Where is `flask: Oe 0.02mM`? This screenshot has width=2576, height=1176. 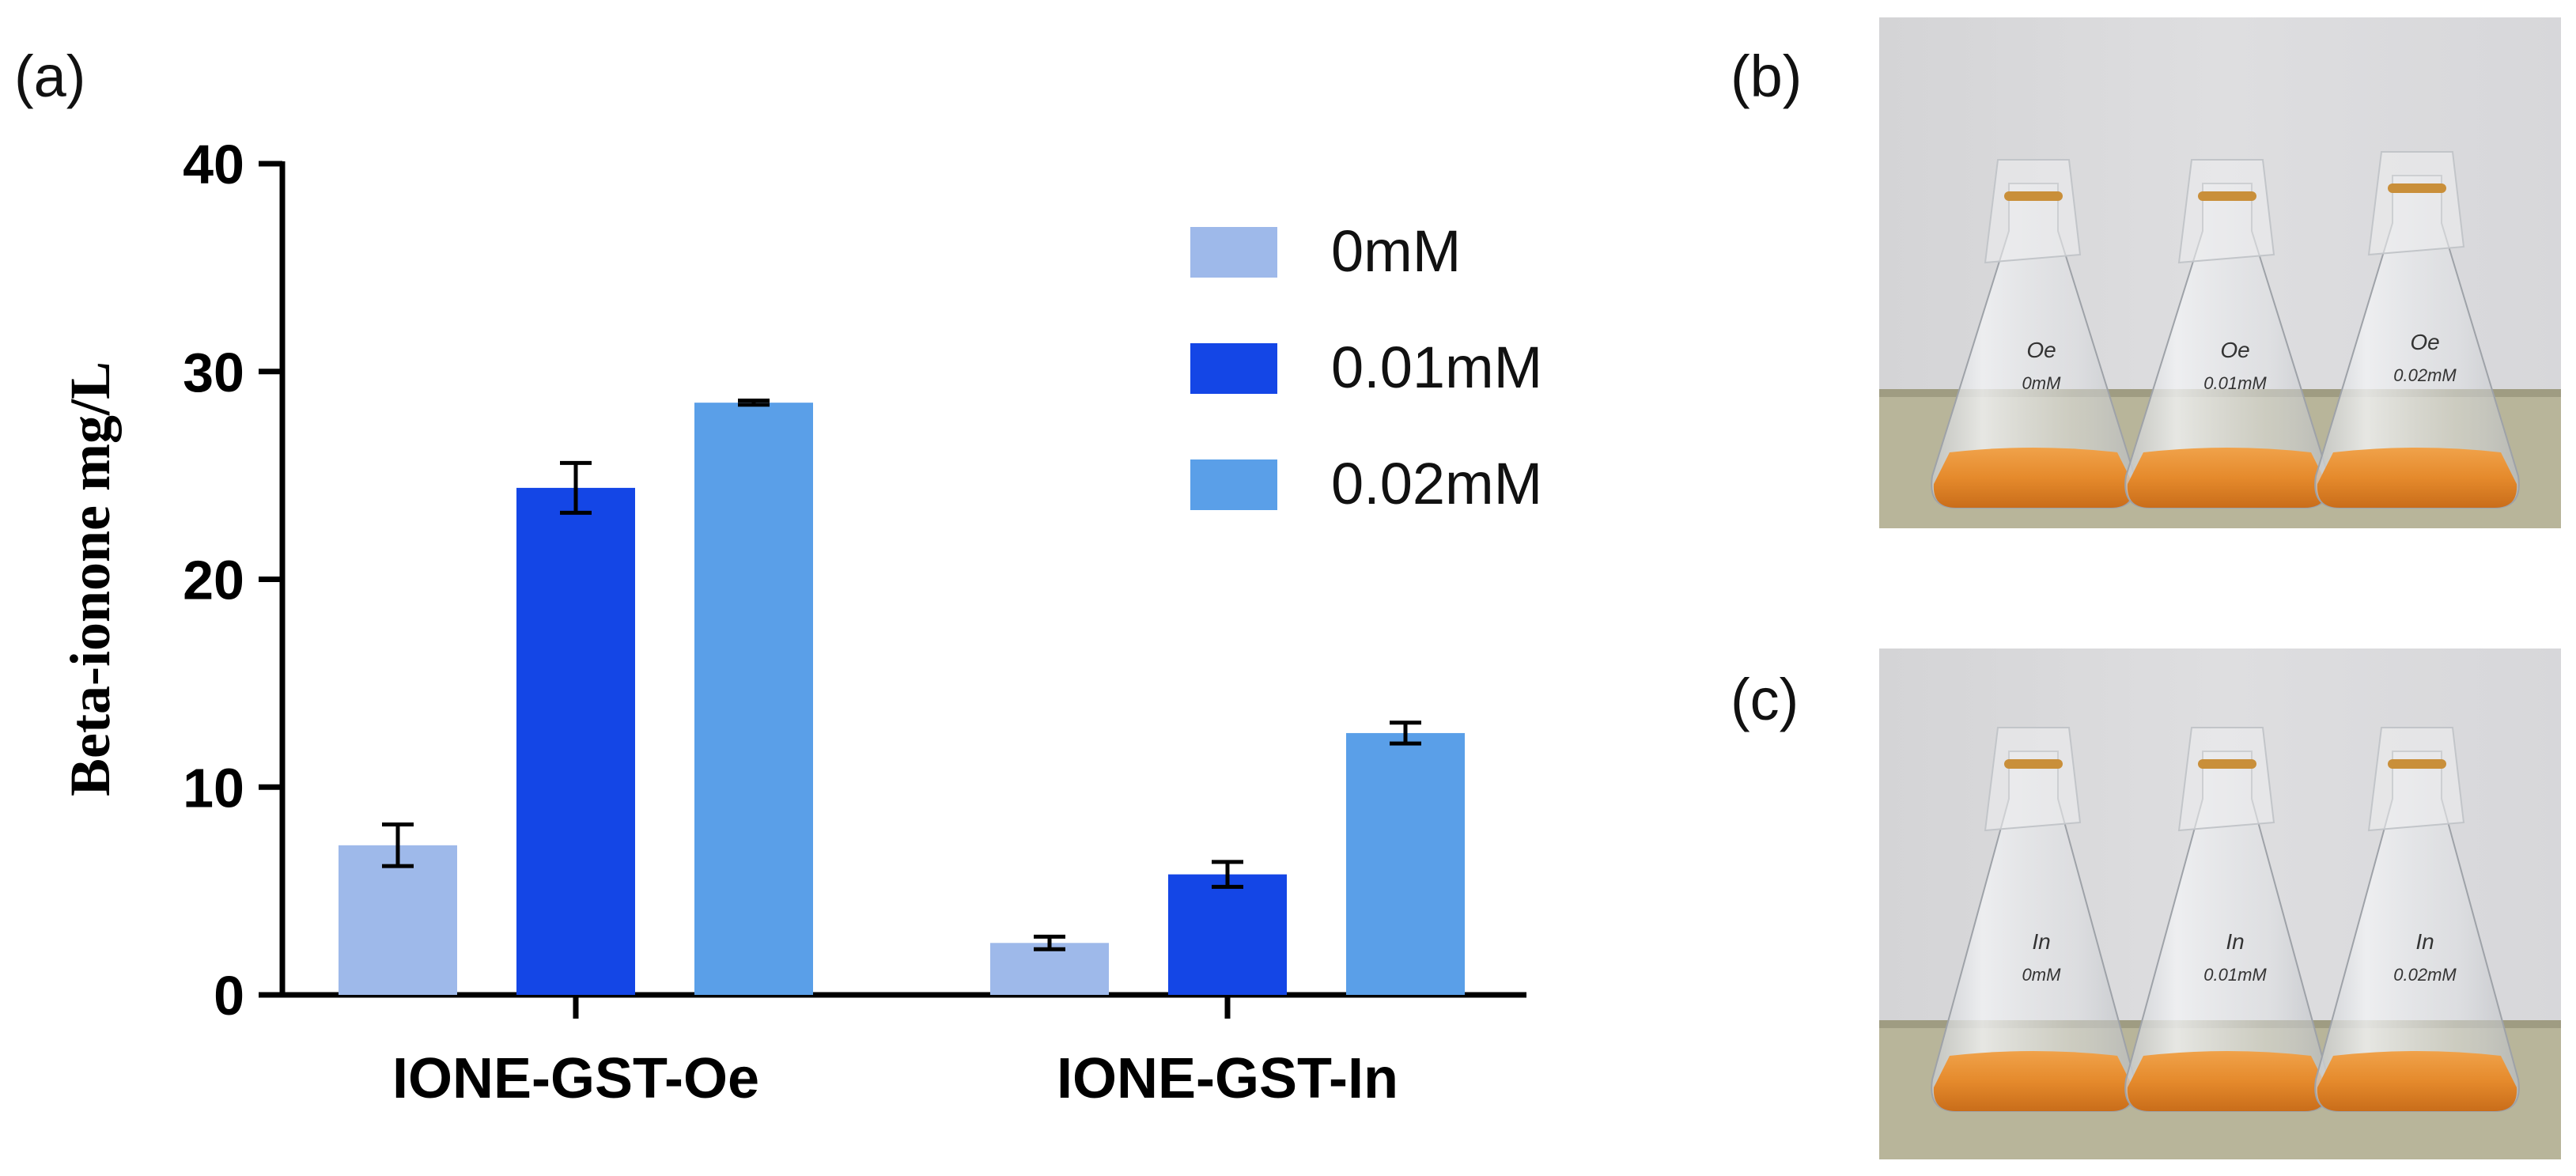 flask: Oe 0.02mM is located at coordinates (2417, 330).